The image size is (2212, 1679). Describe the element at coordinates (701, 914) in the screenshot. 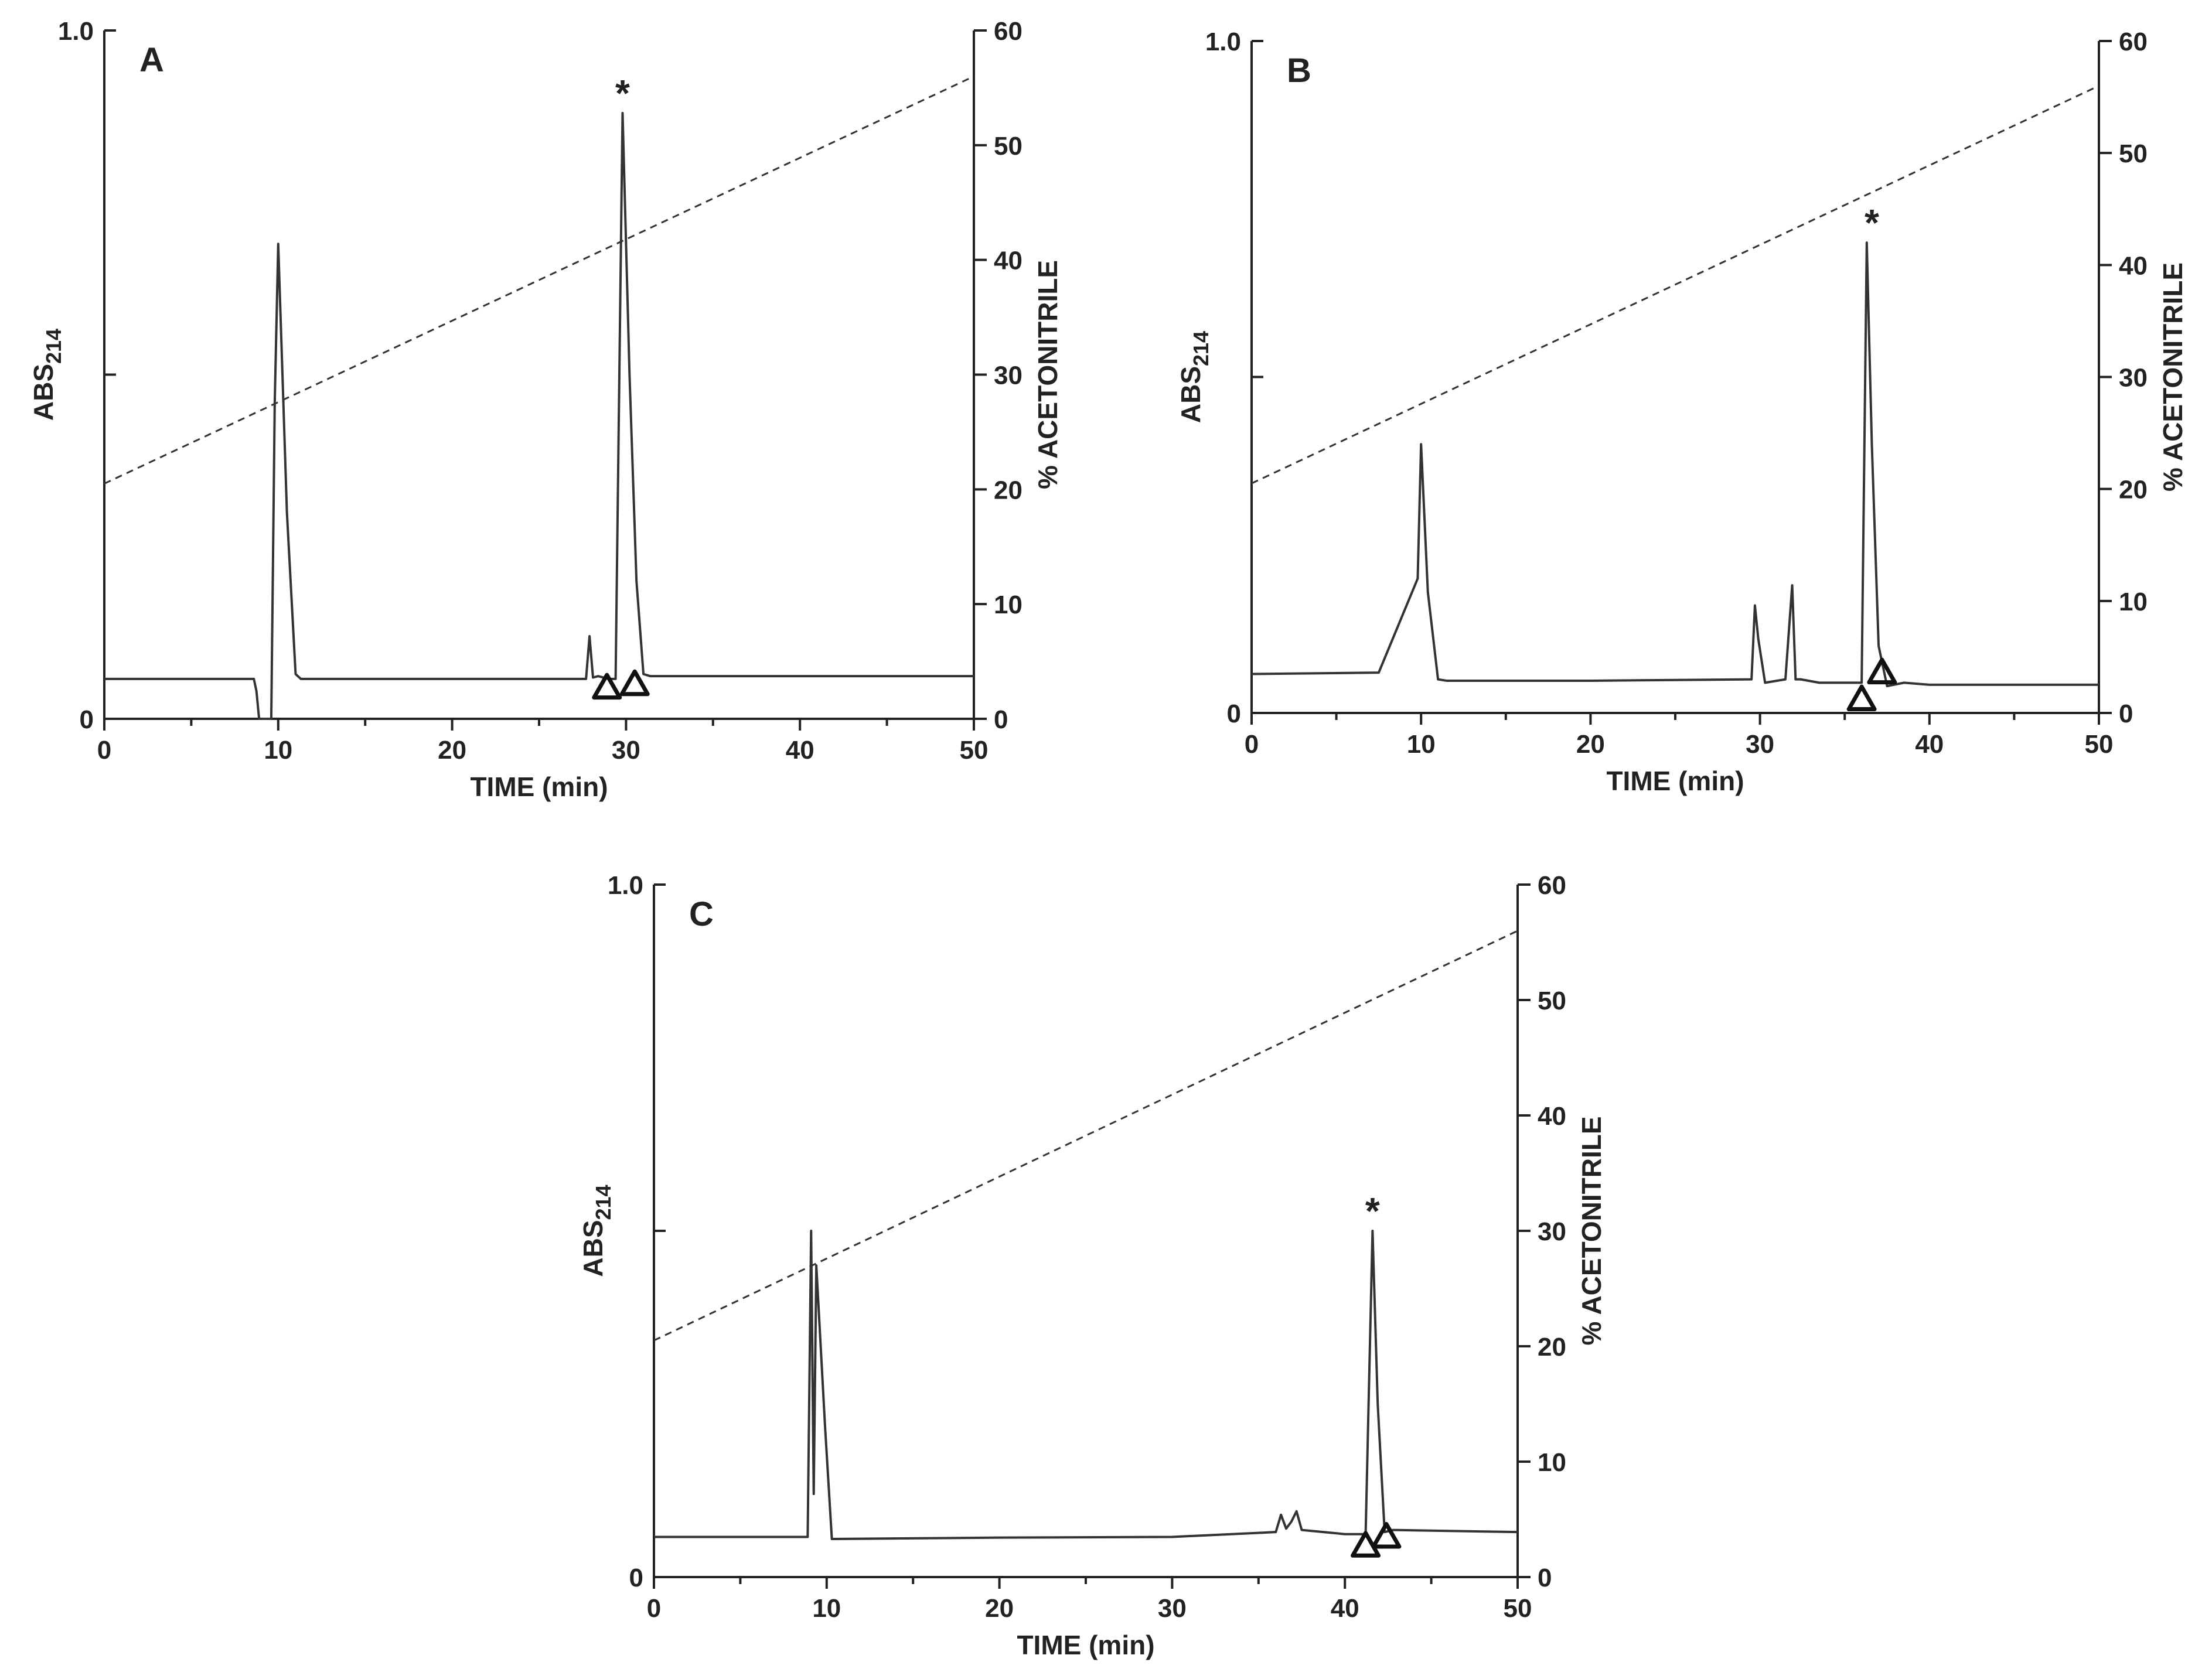

I see `panel-label: C` at that location.